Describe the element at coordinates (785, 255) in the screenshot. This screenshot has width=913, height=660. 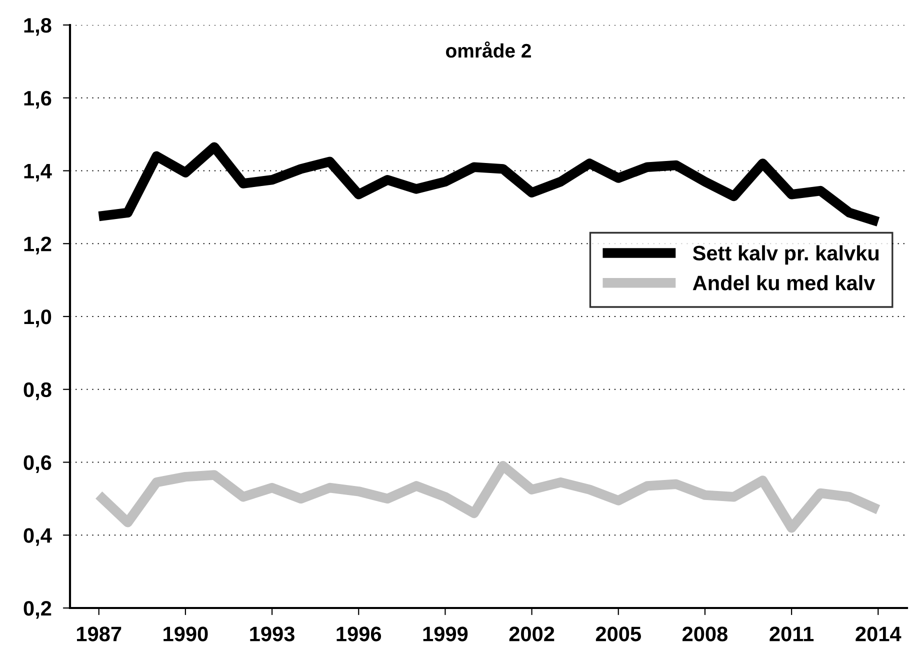
I see `legend-label: Sett kalv pr. kalvku` at that location.